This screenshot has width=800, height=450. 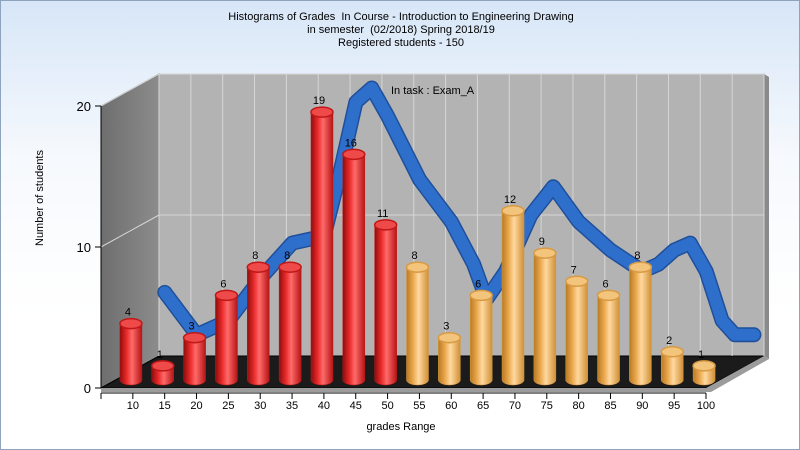 What do you see at coordinates (292, 406) in the screenshot?
I see `x-tick-label: 35` at bounding box center [292, 406].